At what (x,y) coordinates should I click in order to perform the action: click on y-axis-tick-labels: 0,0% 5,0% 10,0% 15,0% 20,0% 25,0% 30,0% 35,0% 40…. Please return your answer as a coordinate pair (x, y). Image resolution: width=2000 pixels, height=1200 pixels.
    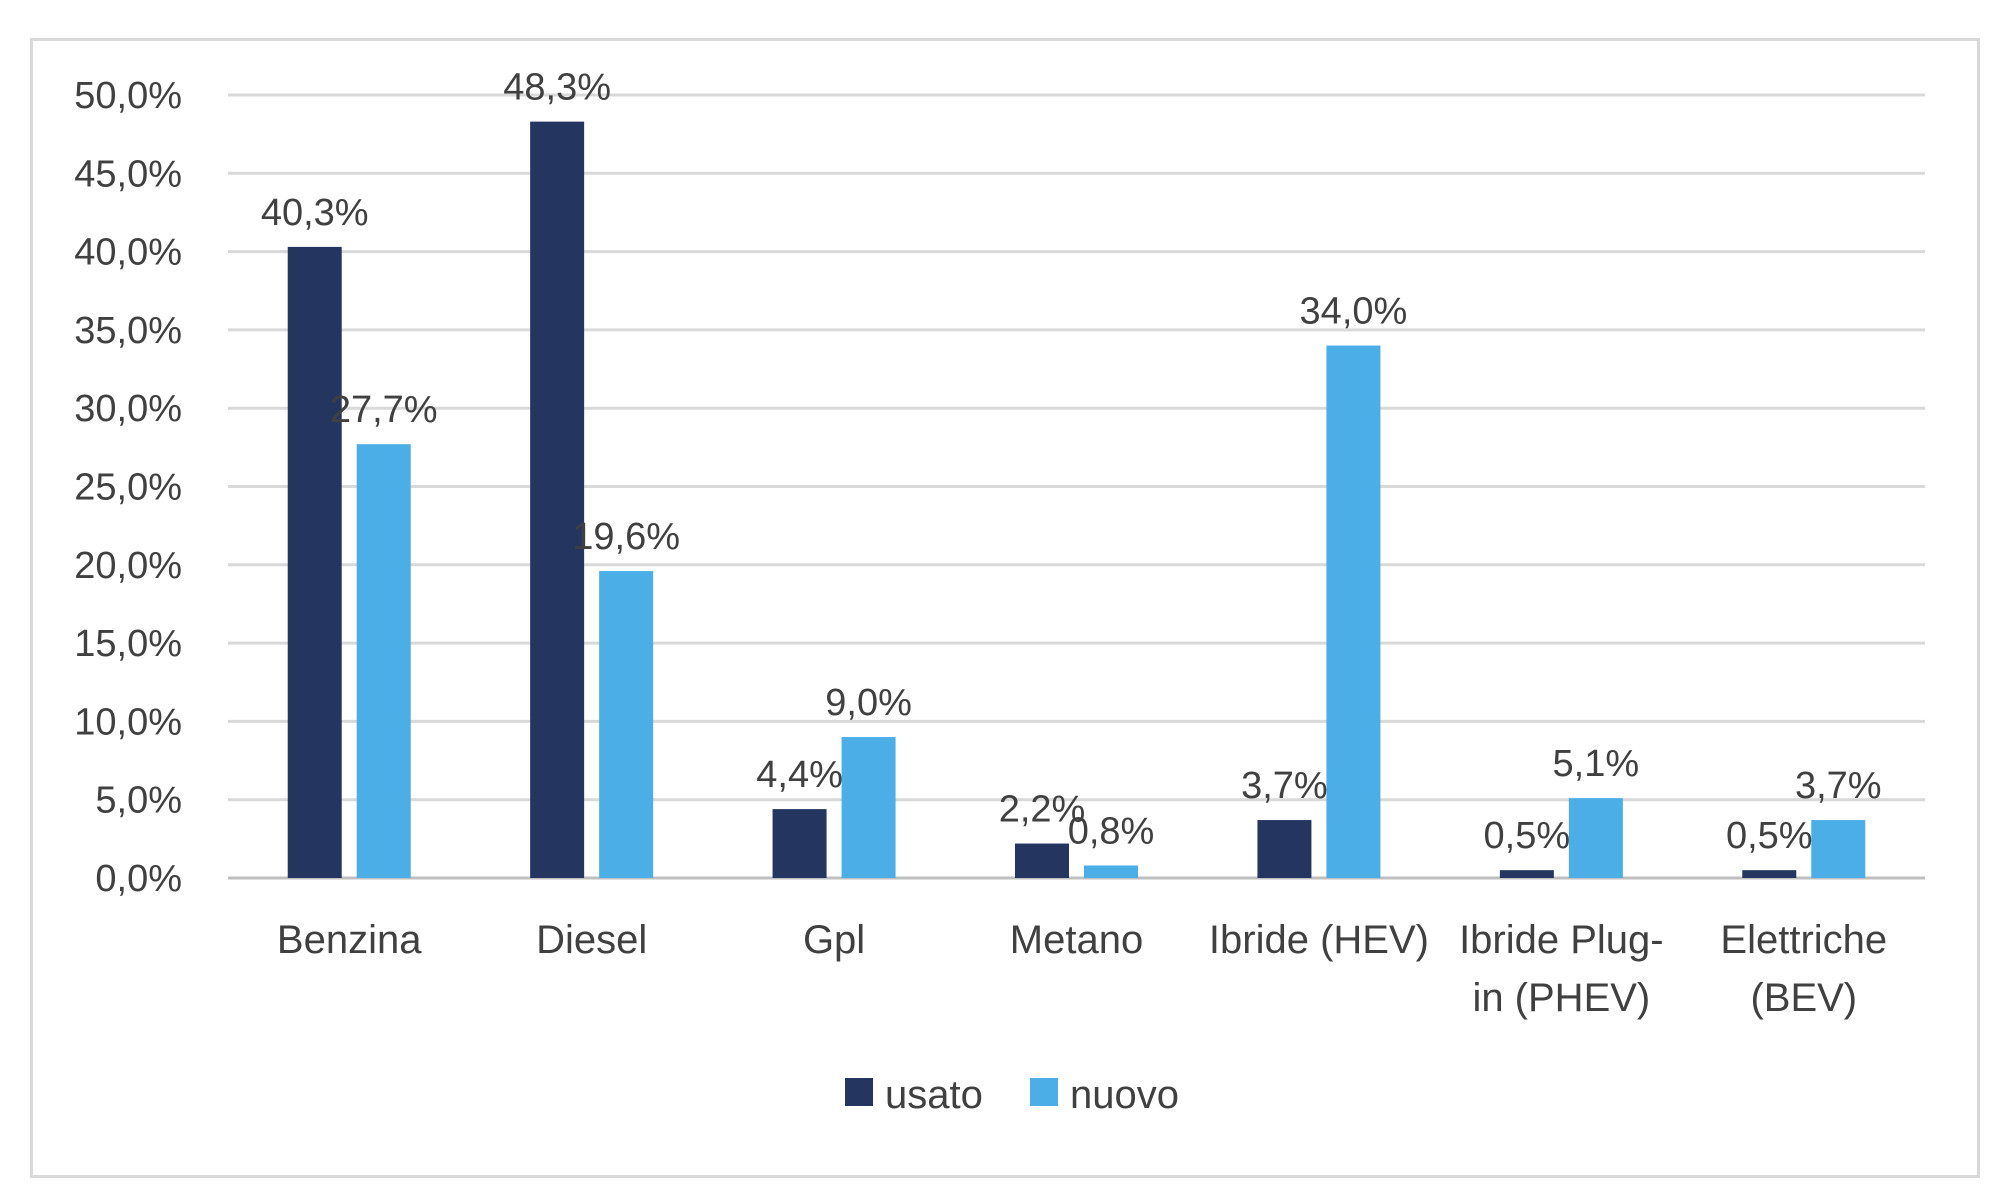
    Looking at the image, I should click on (128, 487).